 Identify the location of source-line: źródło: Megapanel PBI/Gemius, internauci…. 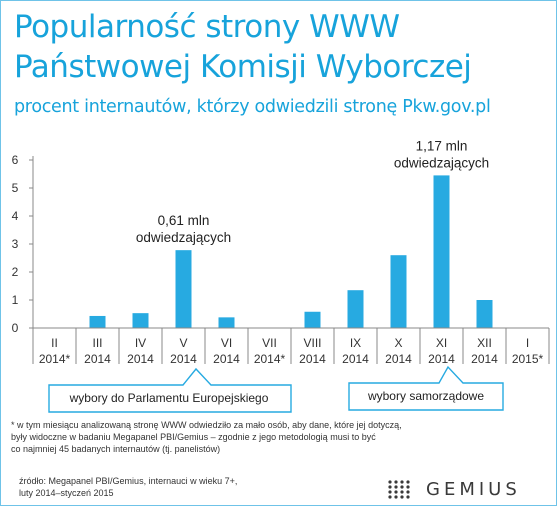
(128, 481).